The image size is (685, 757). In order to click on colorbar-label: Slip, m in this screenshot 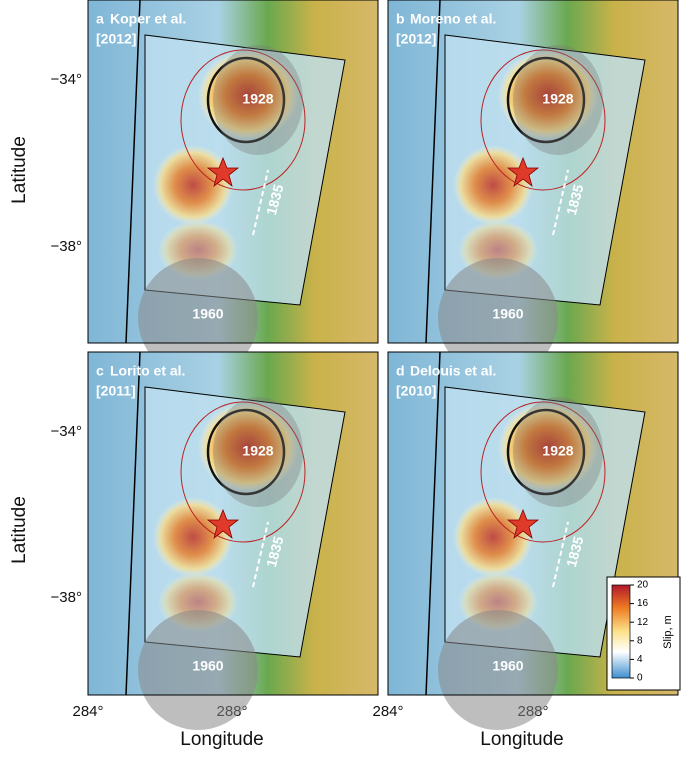, I will do `click(668, 632)`.